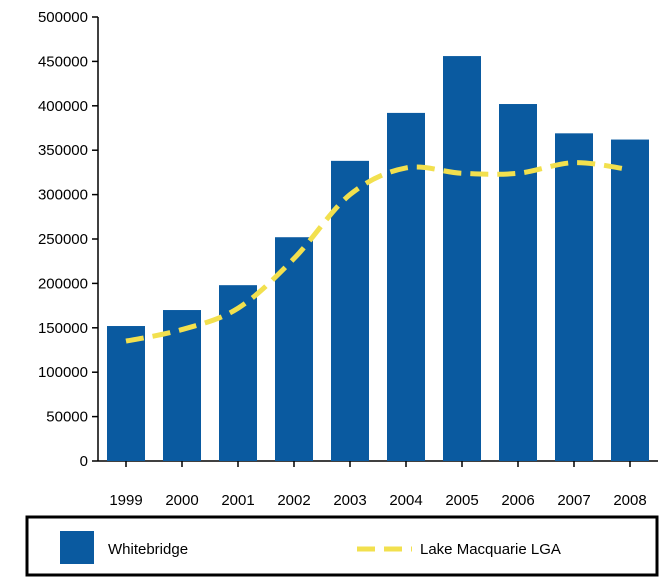 The image size is (660, 578). I want to click on x-tick-label: 2003, so click(349, 500).